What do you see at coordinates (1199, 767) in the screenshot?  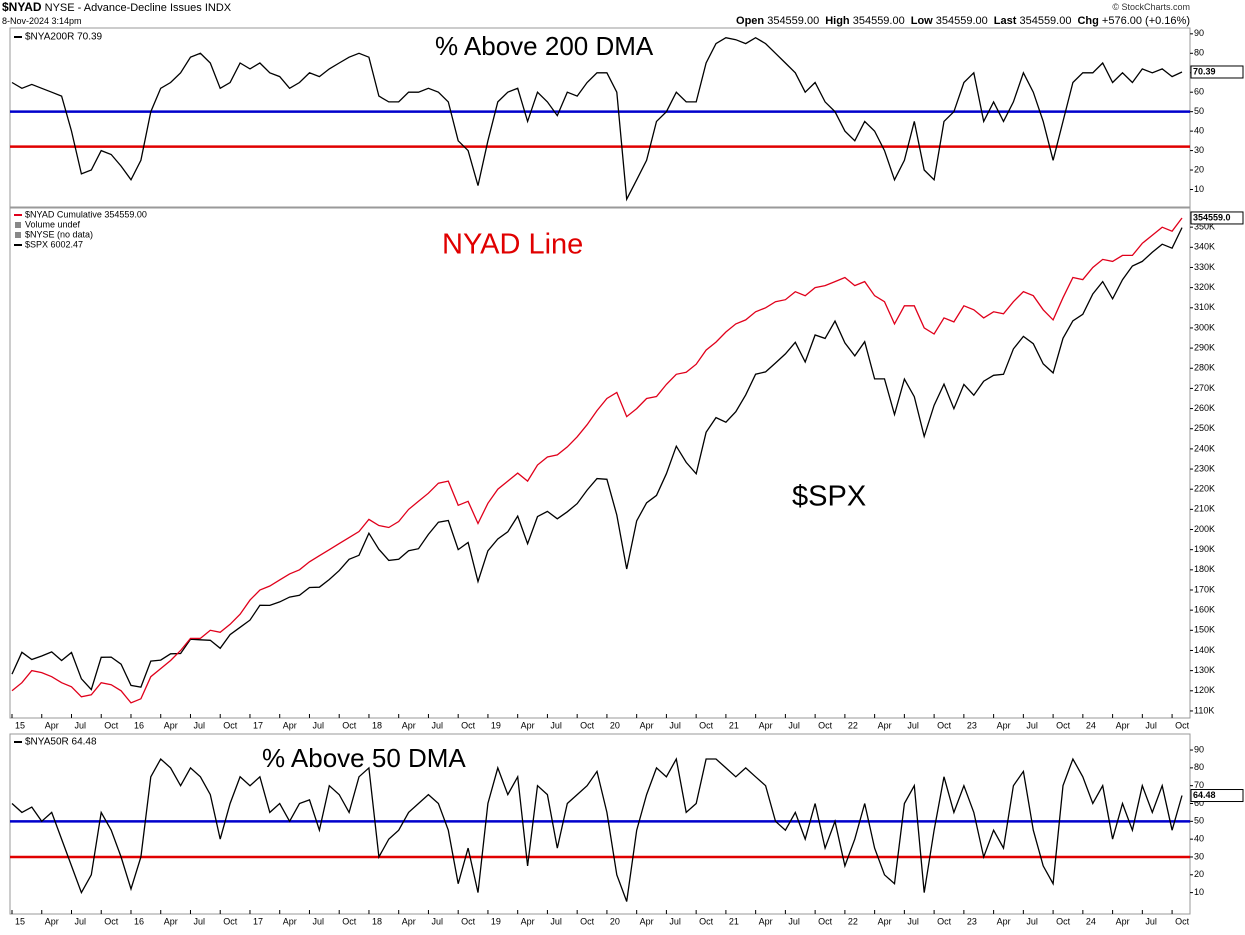 I see `y-tick-label: 80` at bounding box center [1199, 767].